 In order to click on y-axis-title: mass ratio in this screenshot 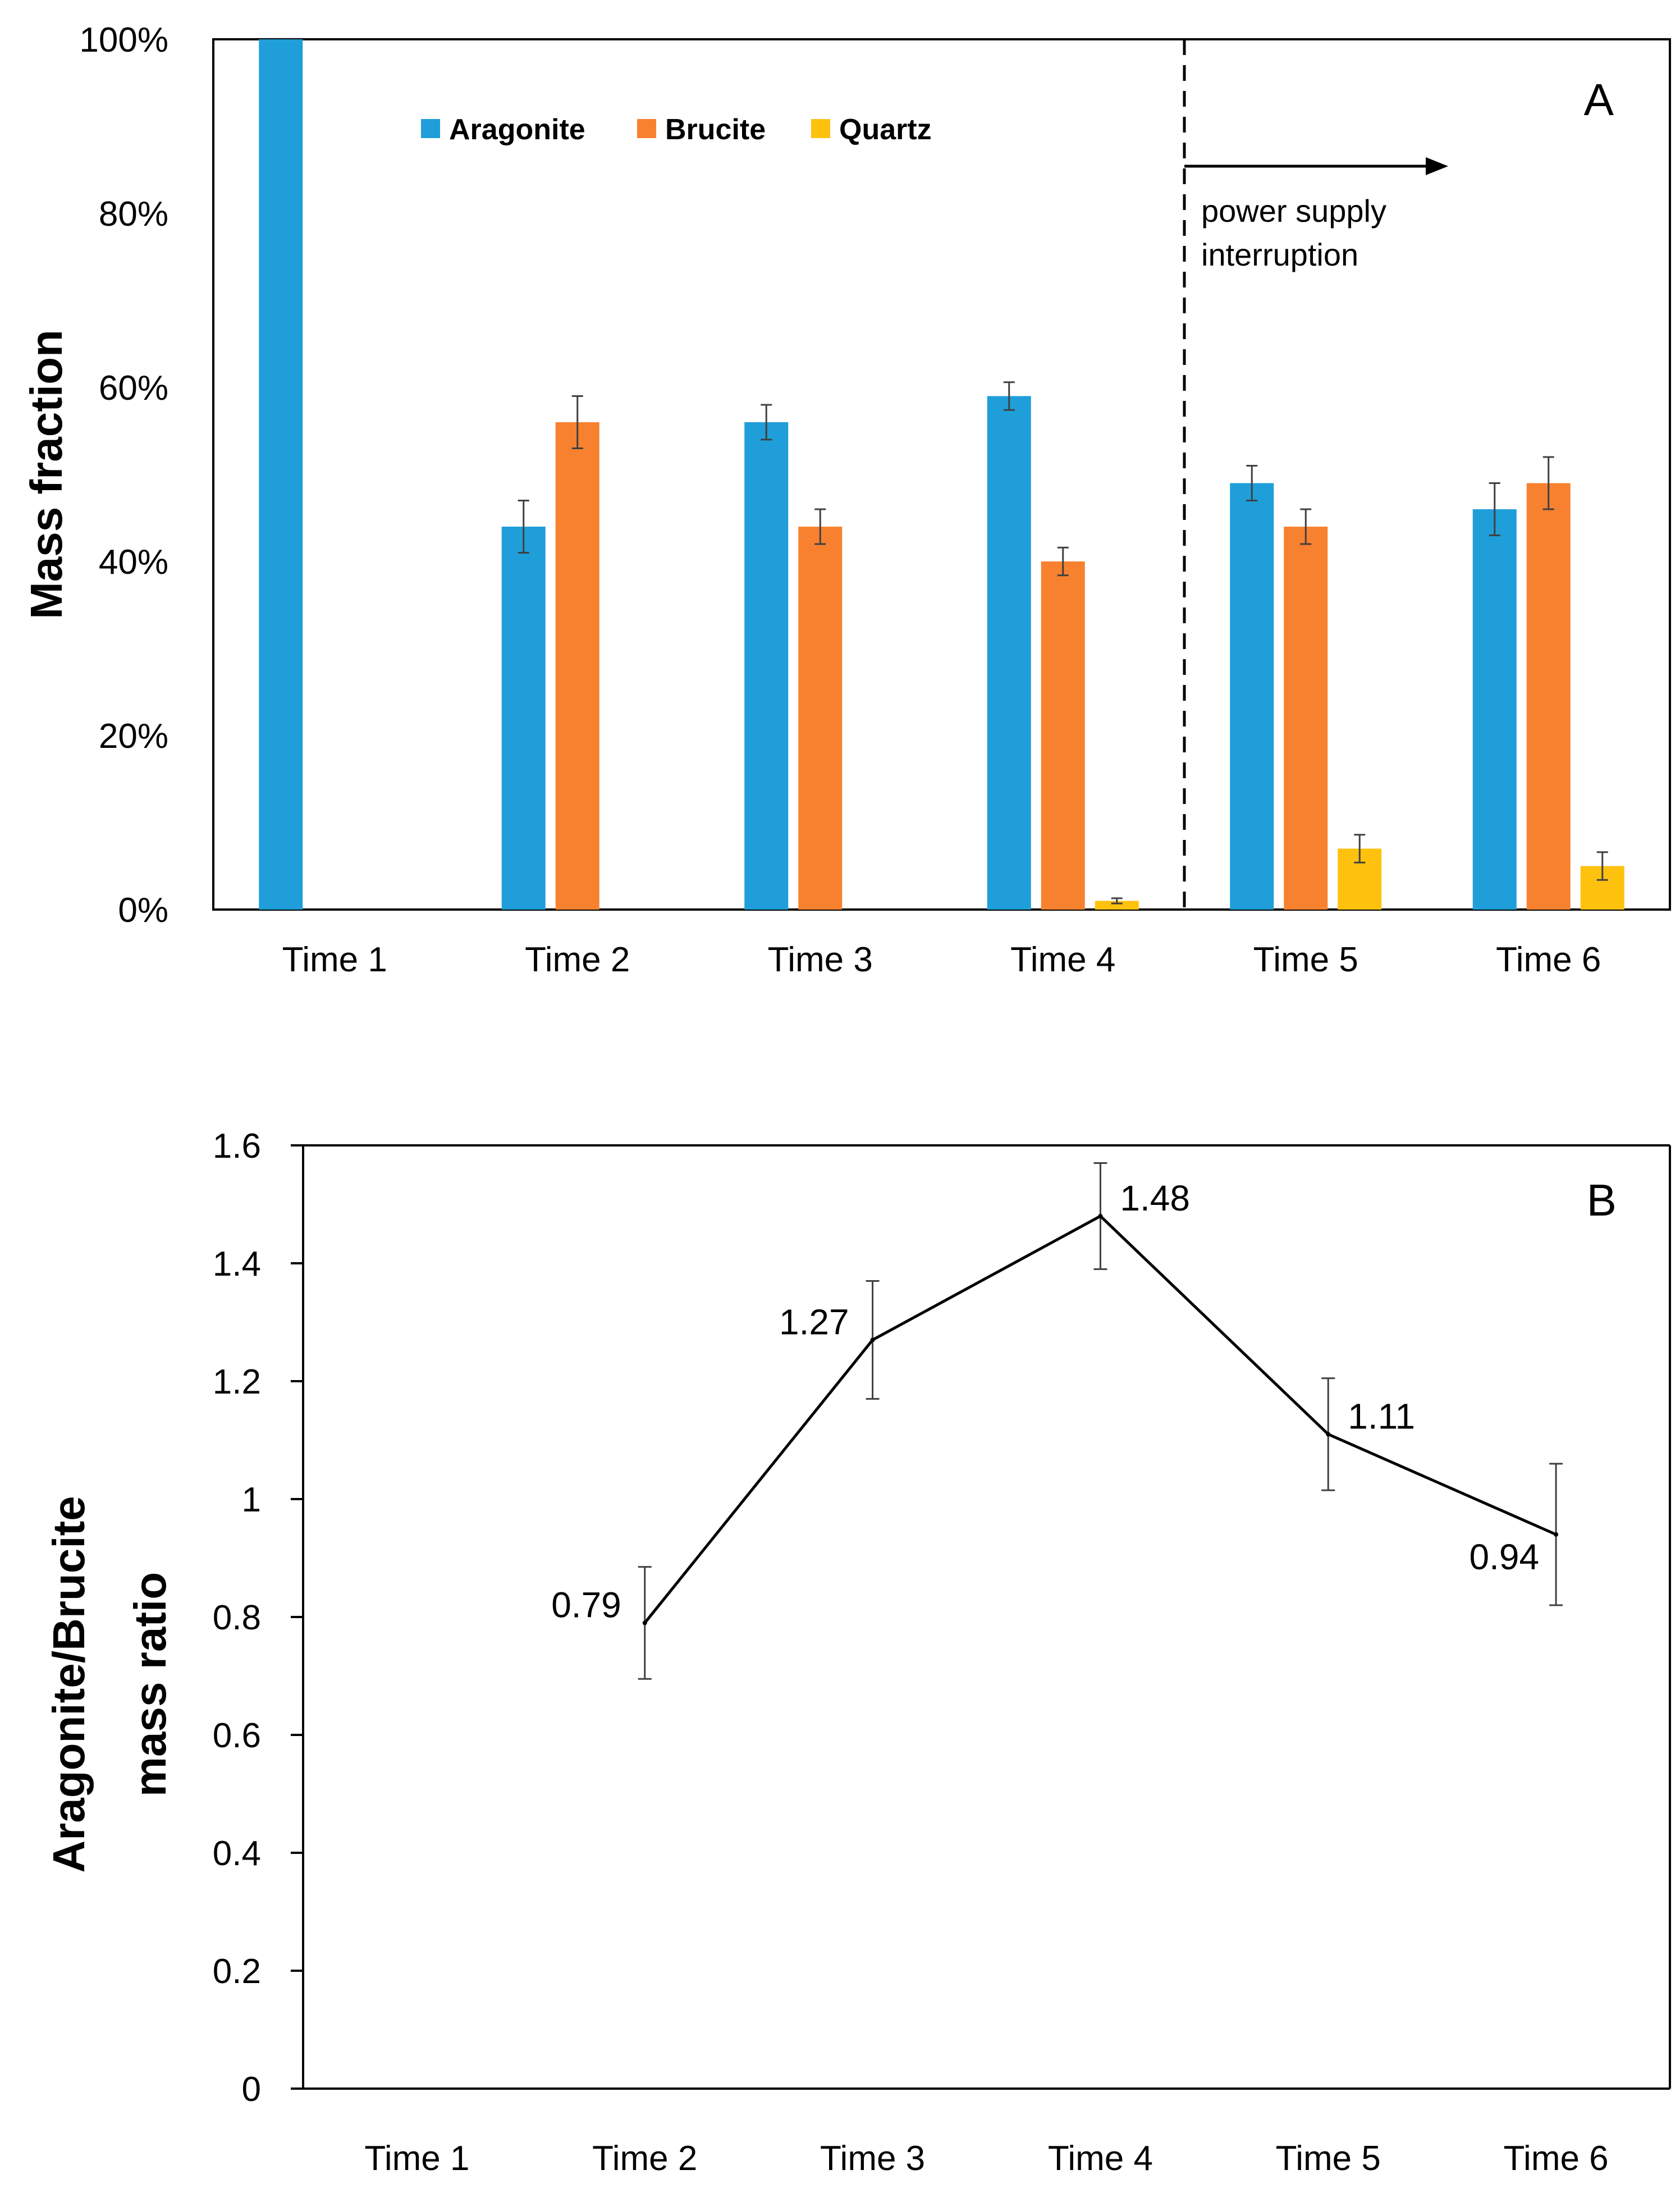, I will do `click(150, 1685)`.